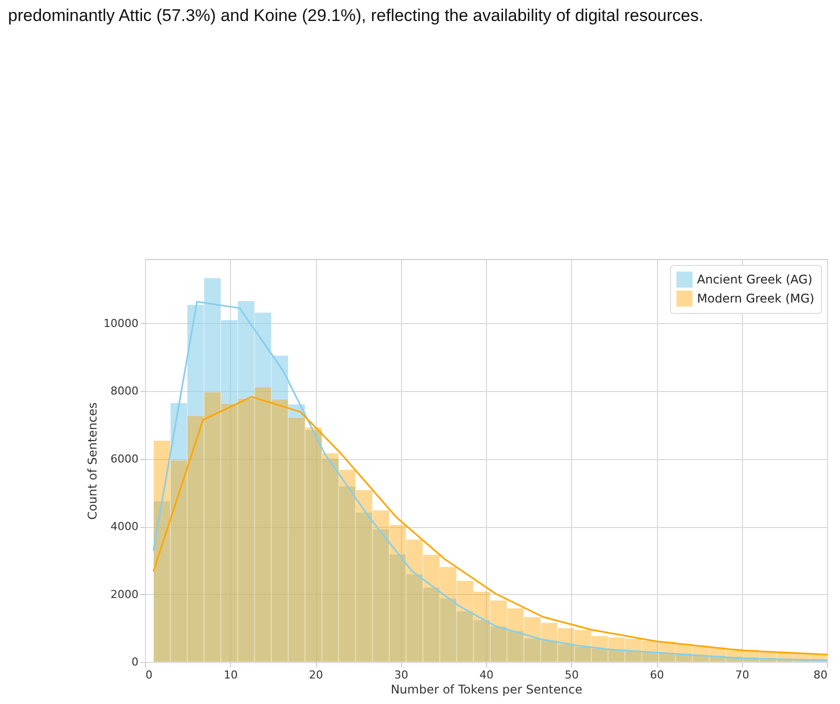 The height and width of the screenshot is (704, 840). What do you see at coordinates (231, 675) in the screenshot?
I see `x-tick-label: 10` at bounding box center [231, 675].